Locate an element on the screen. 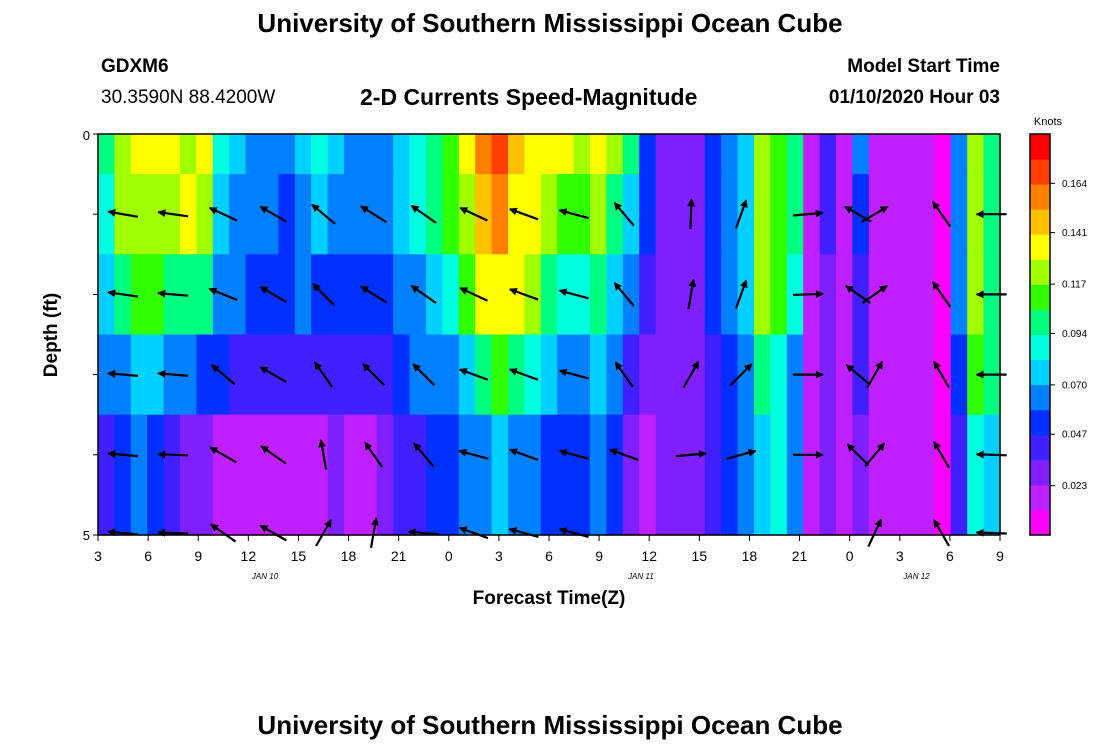 The height and width of the screenshot is (750, 1100). x-tick-label: 6 is located at coordinates (148, 556).